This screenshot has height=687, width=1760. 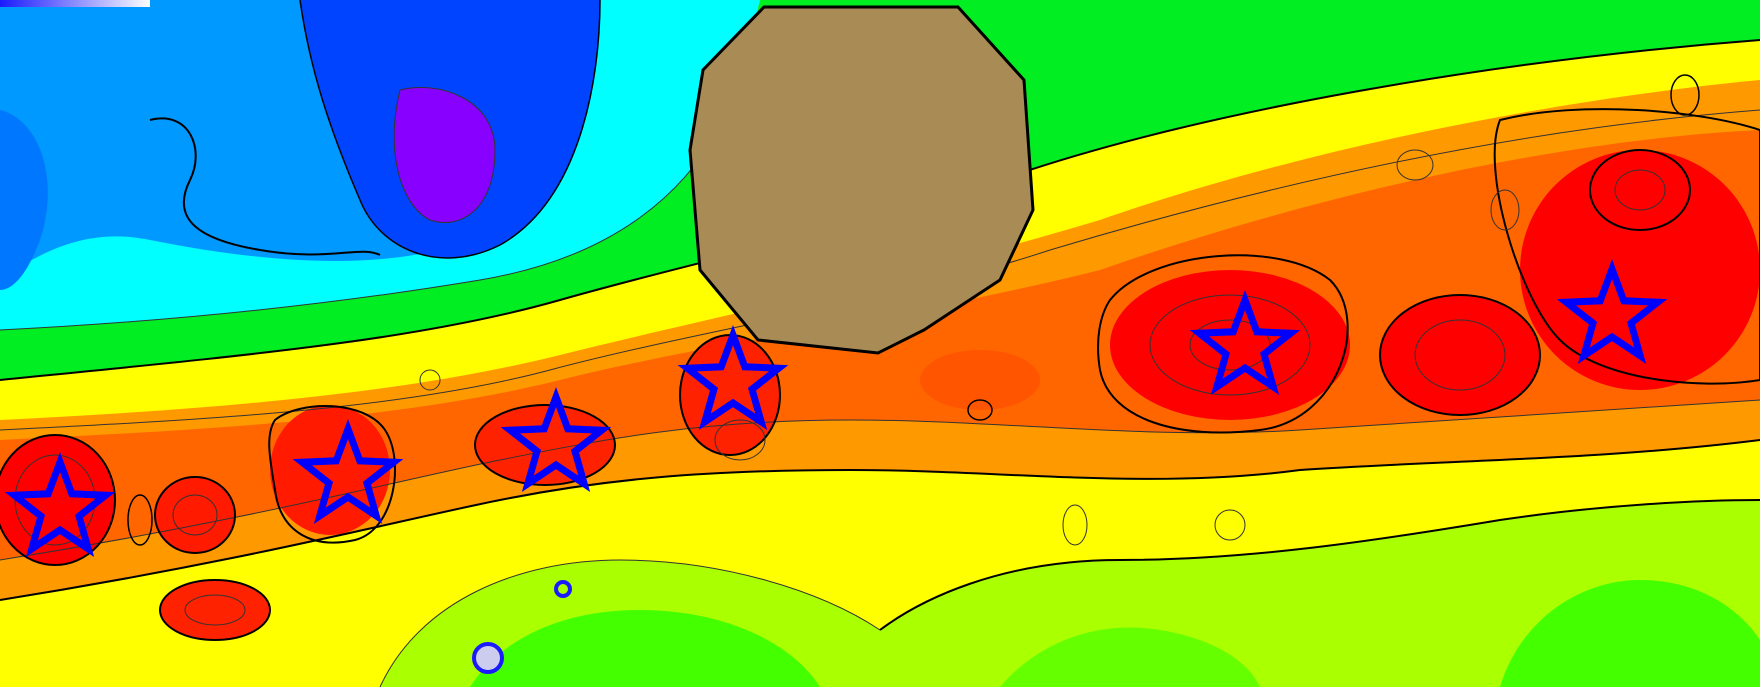 What do you see at coordinates (1630, 633) in the screenshot?
I see `zone-lower-green-right` at bounding box center [1630, 633].